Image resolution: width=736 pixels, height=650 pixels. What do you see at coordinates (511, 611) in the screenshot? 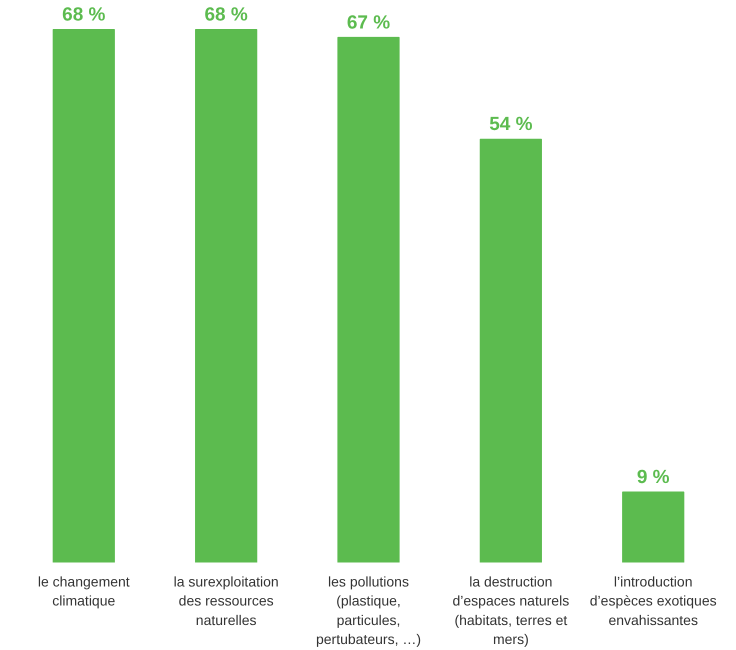
I see `x-tick-label: la destruction d’espaces naturels (habitats, terres et mers)` at bounding box center [511, 611].